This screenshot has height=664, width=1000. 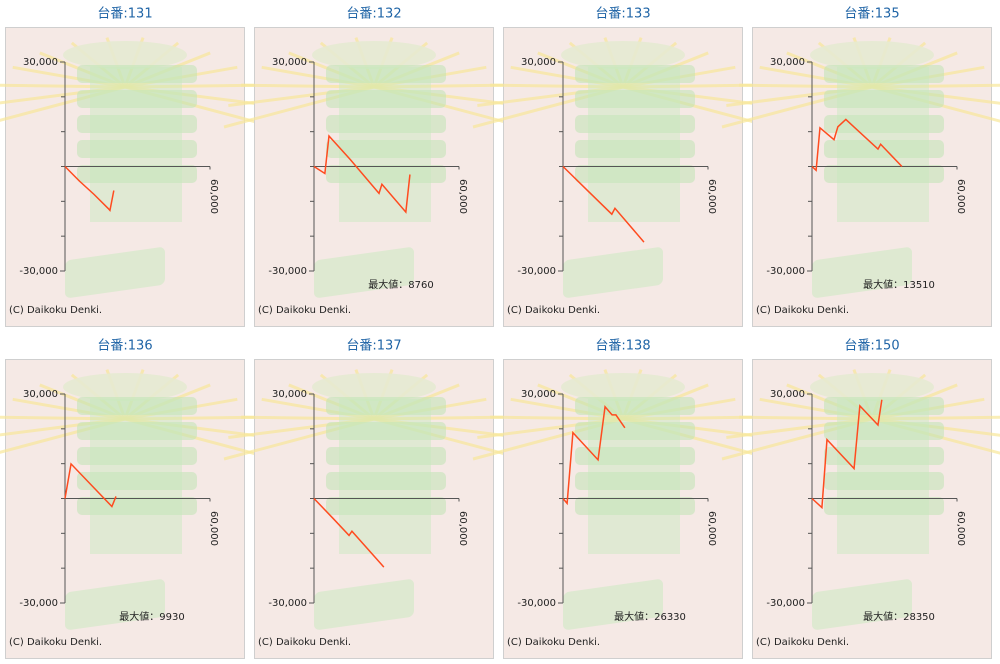 What do you see at coordinates (373, 346) in the screenshot?
I see `chart-title: 台番:137` at bounding box center [373, 346].